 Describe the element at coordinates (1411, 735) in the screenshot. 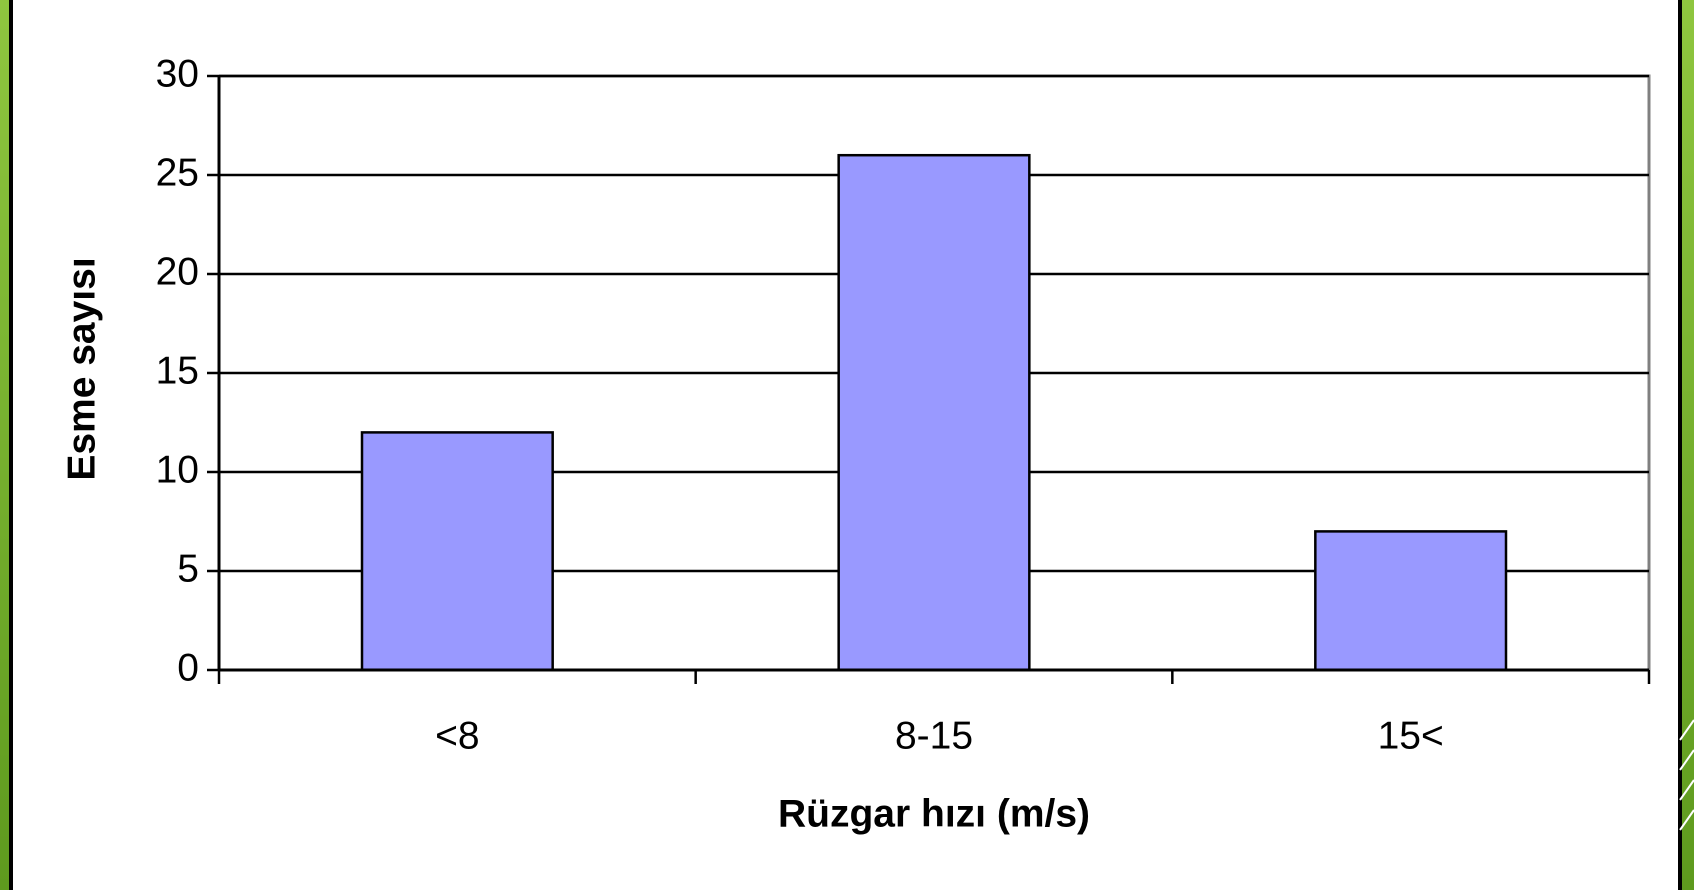

I see `x-tick-label: 15<` at that location.